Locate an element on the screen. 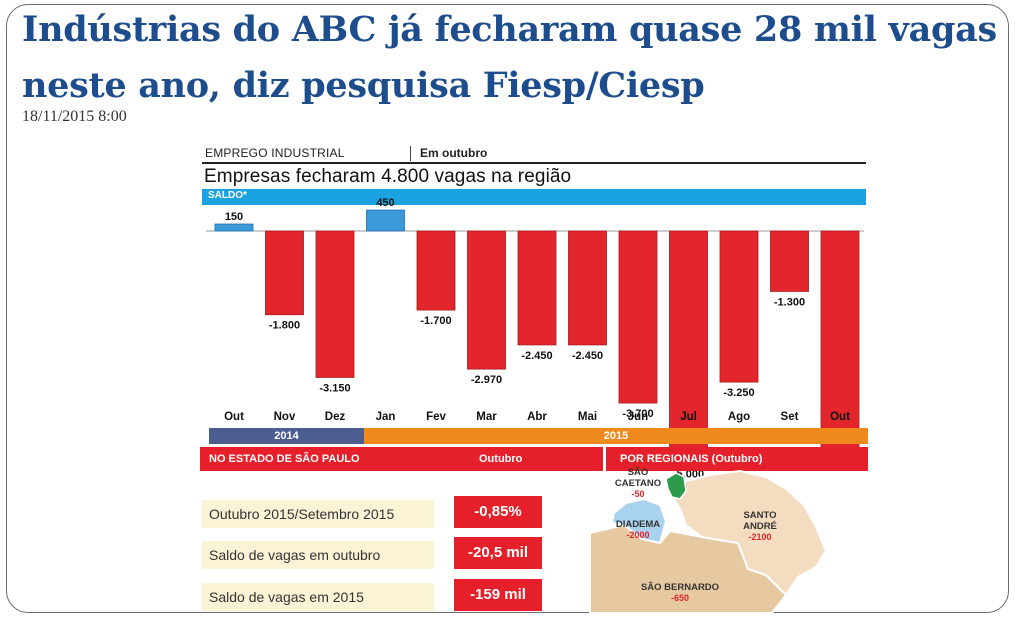  x-tick-label: Fev is located at coordinates (436, 417).